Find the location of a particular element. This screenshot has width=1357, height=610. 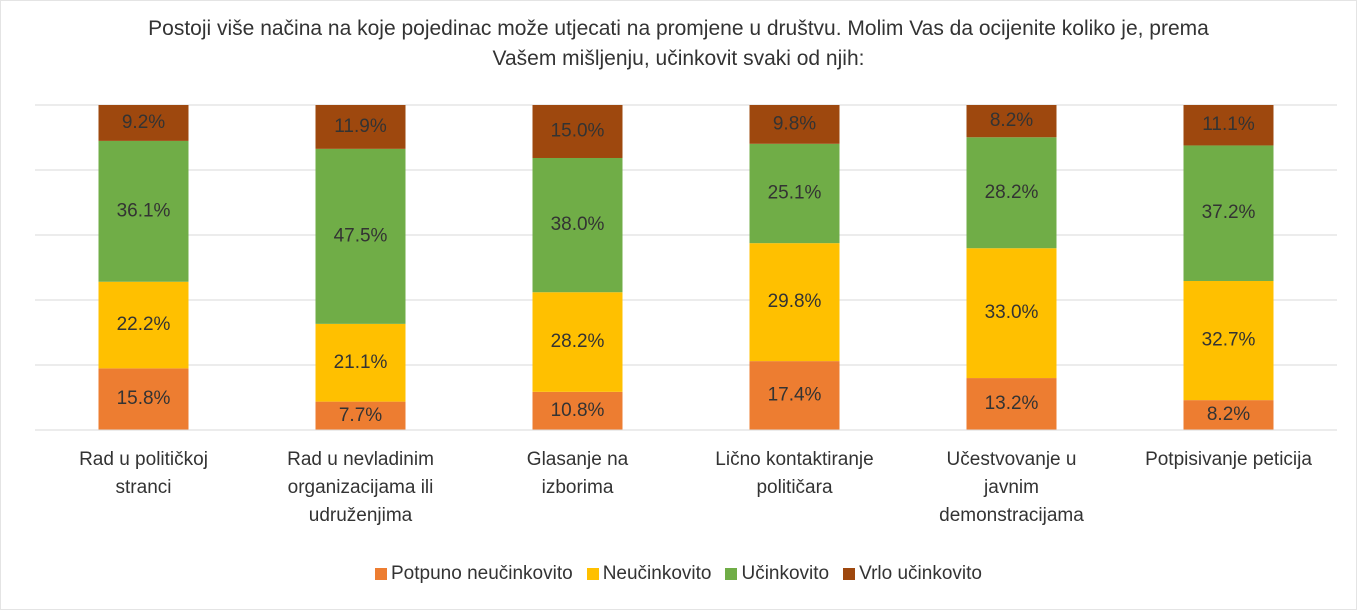

legend-item: Neučinkovito is located at coordinates (649, 574).